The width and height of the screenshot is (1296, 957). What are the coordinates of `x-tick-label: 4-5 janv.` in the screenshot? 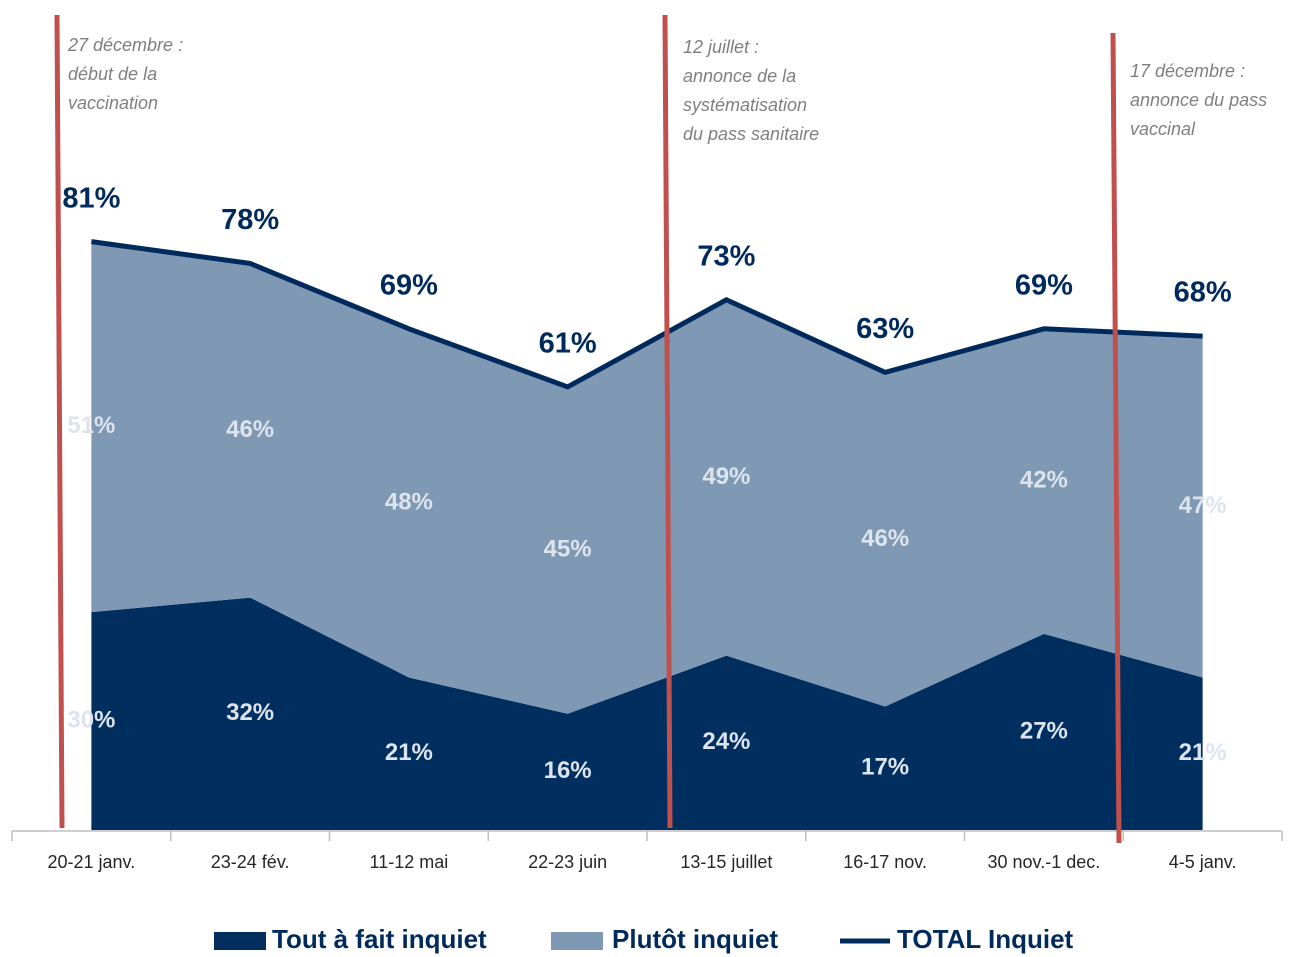 It's located at (1203, 862).